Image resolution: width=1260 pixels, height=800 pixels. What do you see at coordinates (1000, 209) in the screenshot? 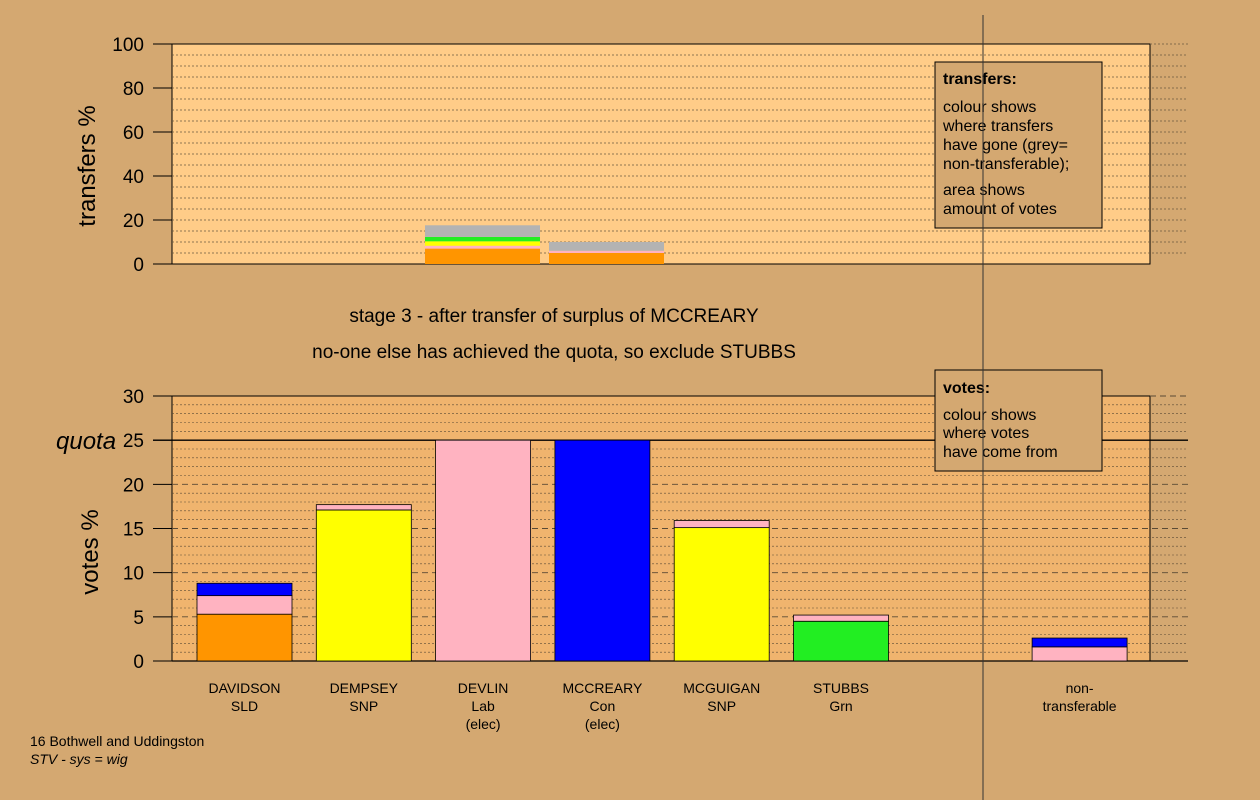
I see `transfers-legend-line: amount of votes` at bounding box center [1000, 209].